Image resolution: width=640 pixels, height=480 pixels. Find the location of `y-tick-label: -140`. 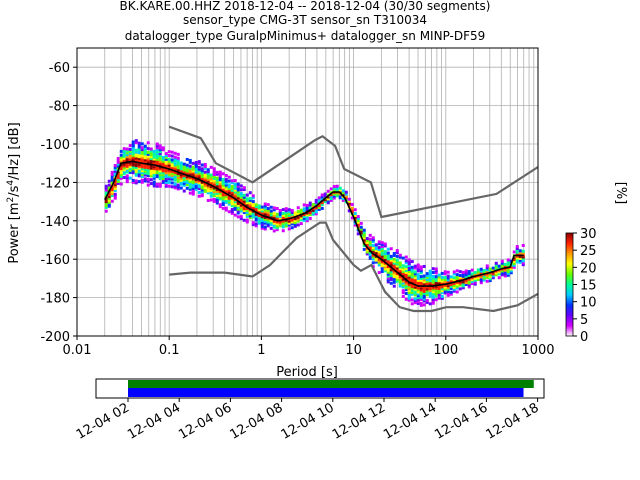

y-tick-label: -140 is located at coordinates (55, 222).